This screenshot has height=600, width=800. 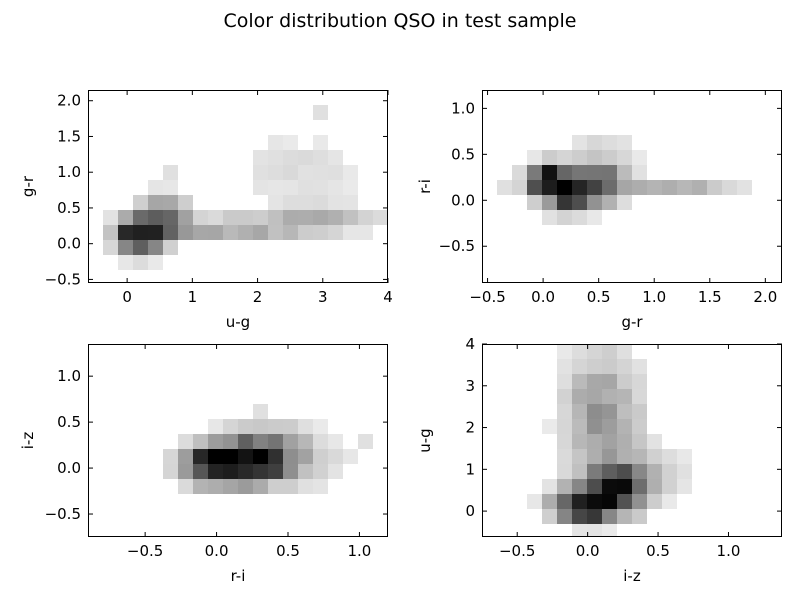 What do you see at coordinates (588, 551) in the screenshot?
I see `x-tick-label: 0.0` at bounding box center [588, 551].